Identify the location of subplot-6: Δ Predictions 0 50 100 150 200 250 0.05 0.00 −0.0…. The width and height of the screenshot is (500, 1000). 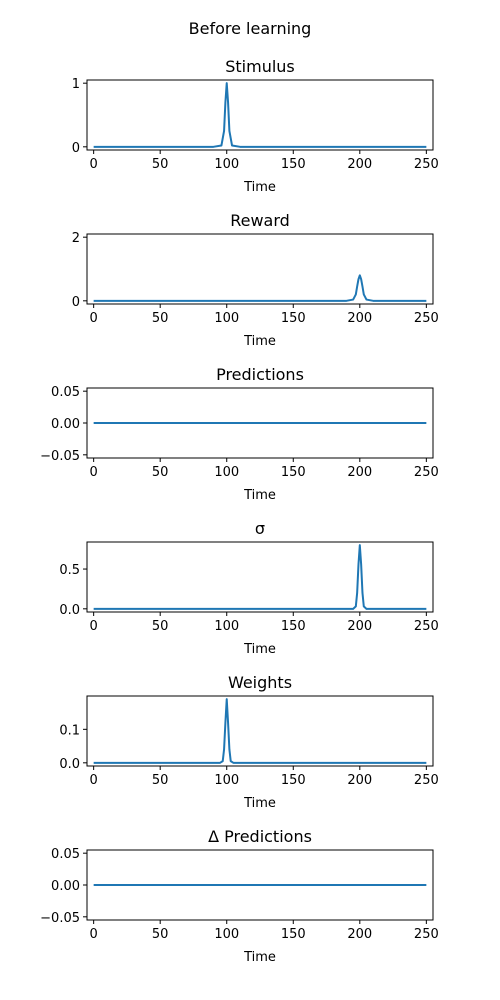
(239, 896).